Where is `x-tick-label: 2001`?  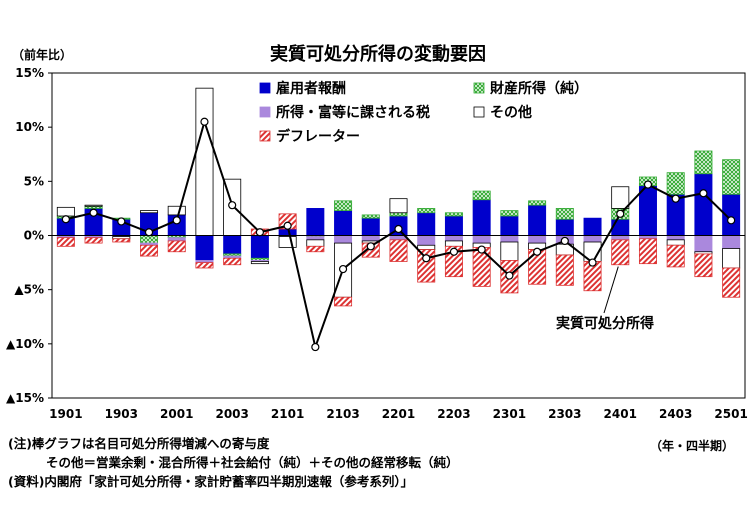
x-tick-label: 2001 is located at coordinates (176, 414).